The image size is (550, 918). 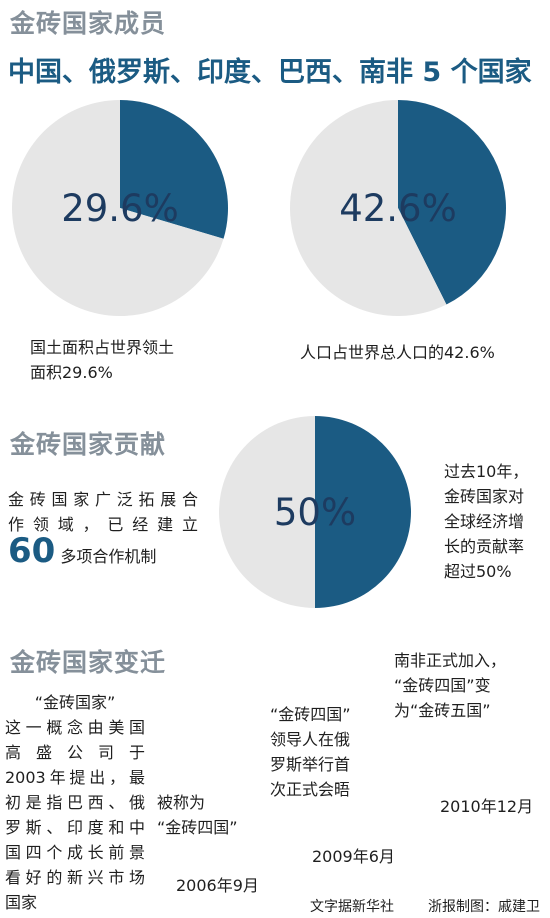 I want to click on pie-chart-contribution-wrapper: 50%, so click(x=315, y=512).